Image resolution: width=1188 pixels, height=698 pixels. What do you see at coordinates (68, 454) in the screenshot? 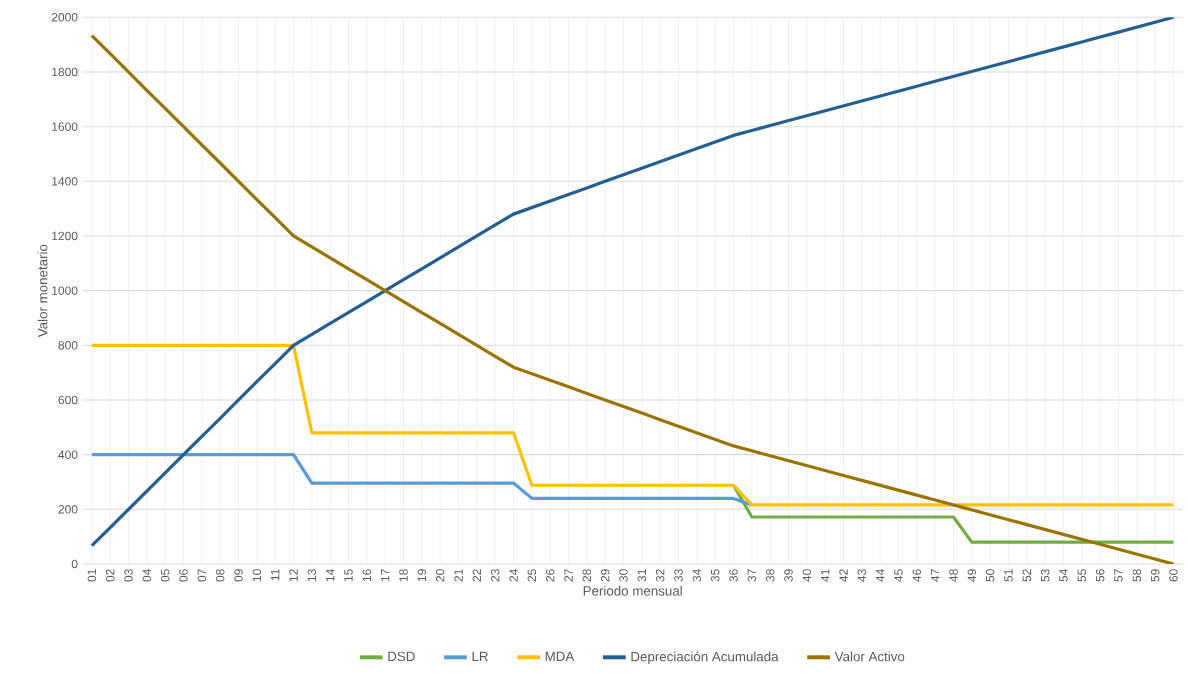
I see `y-tick-label: 400` at bounding box center [68, 454].